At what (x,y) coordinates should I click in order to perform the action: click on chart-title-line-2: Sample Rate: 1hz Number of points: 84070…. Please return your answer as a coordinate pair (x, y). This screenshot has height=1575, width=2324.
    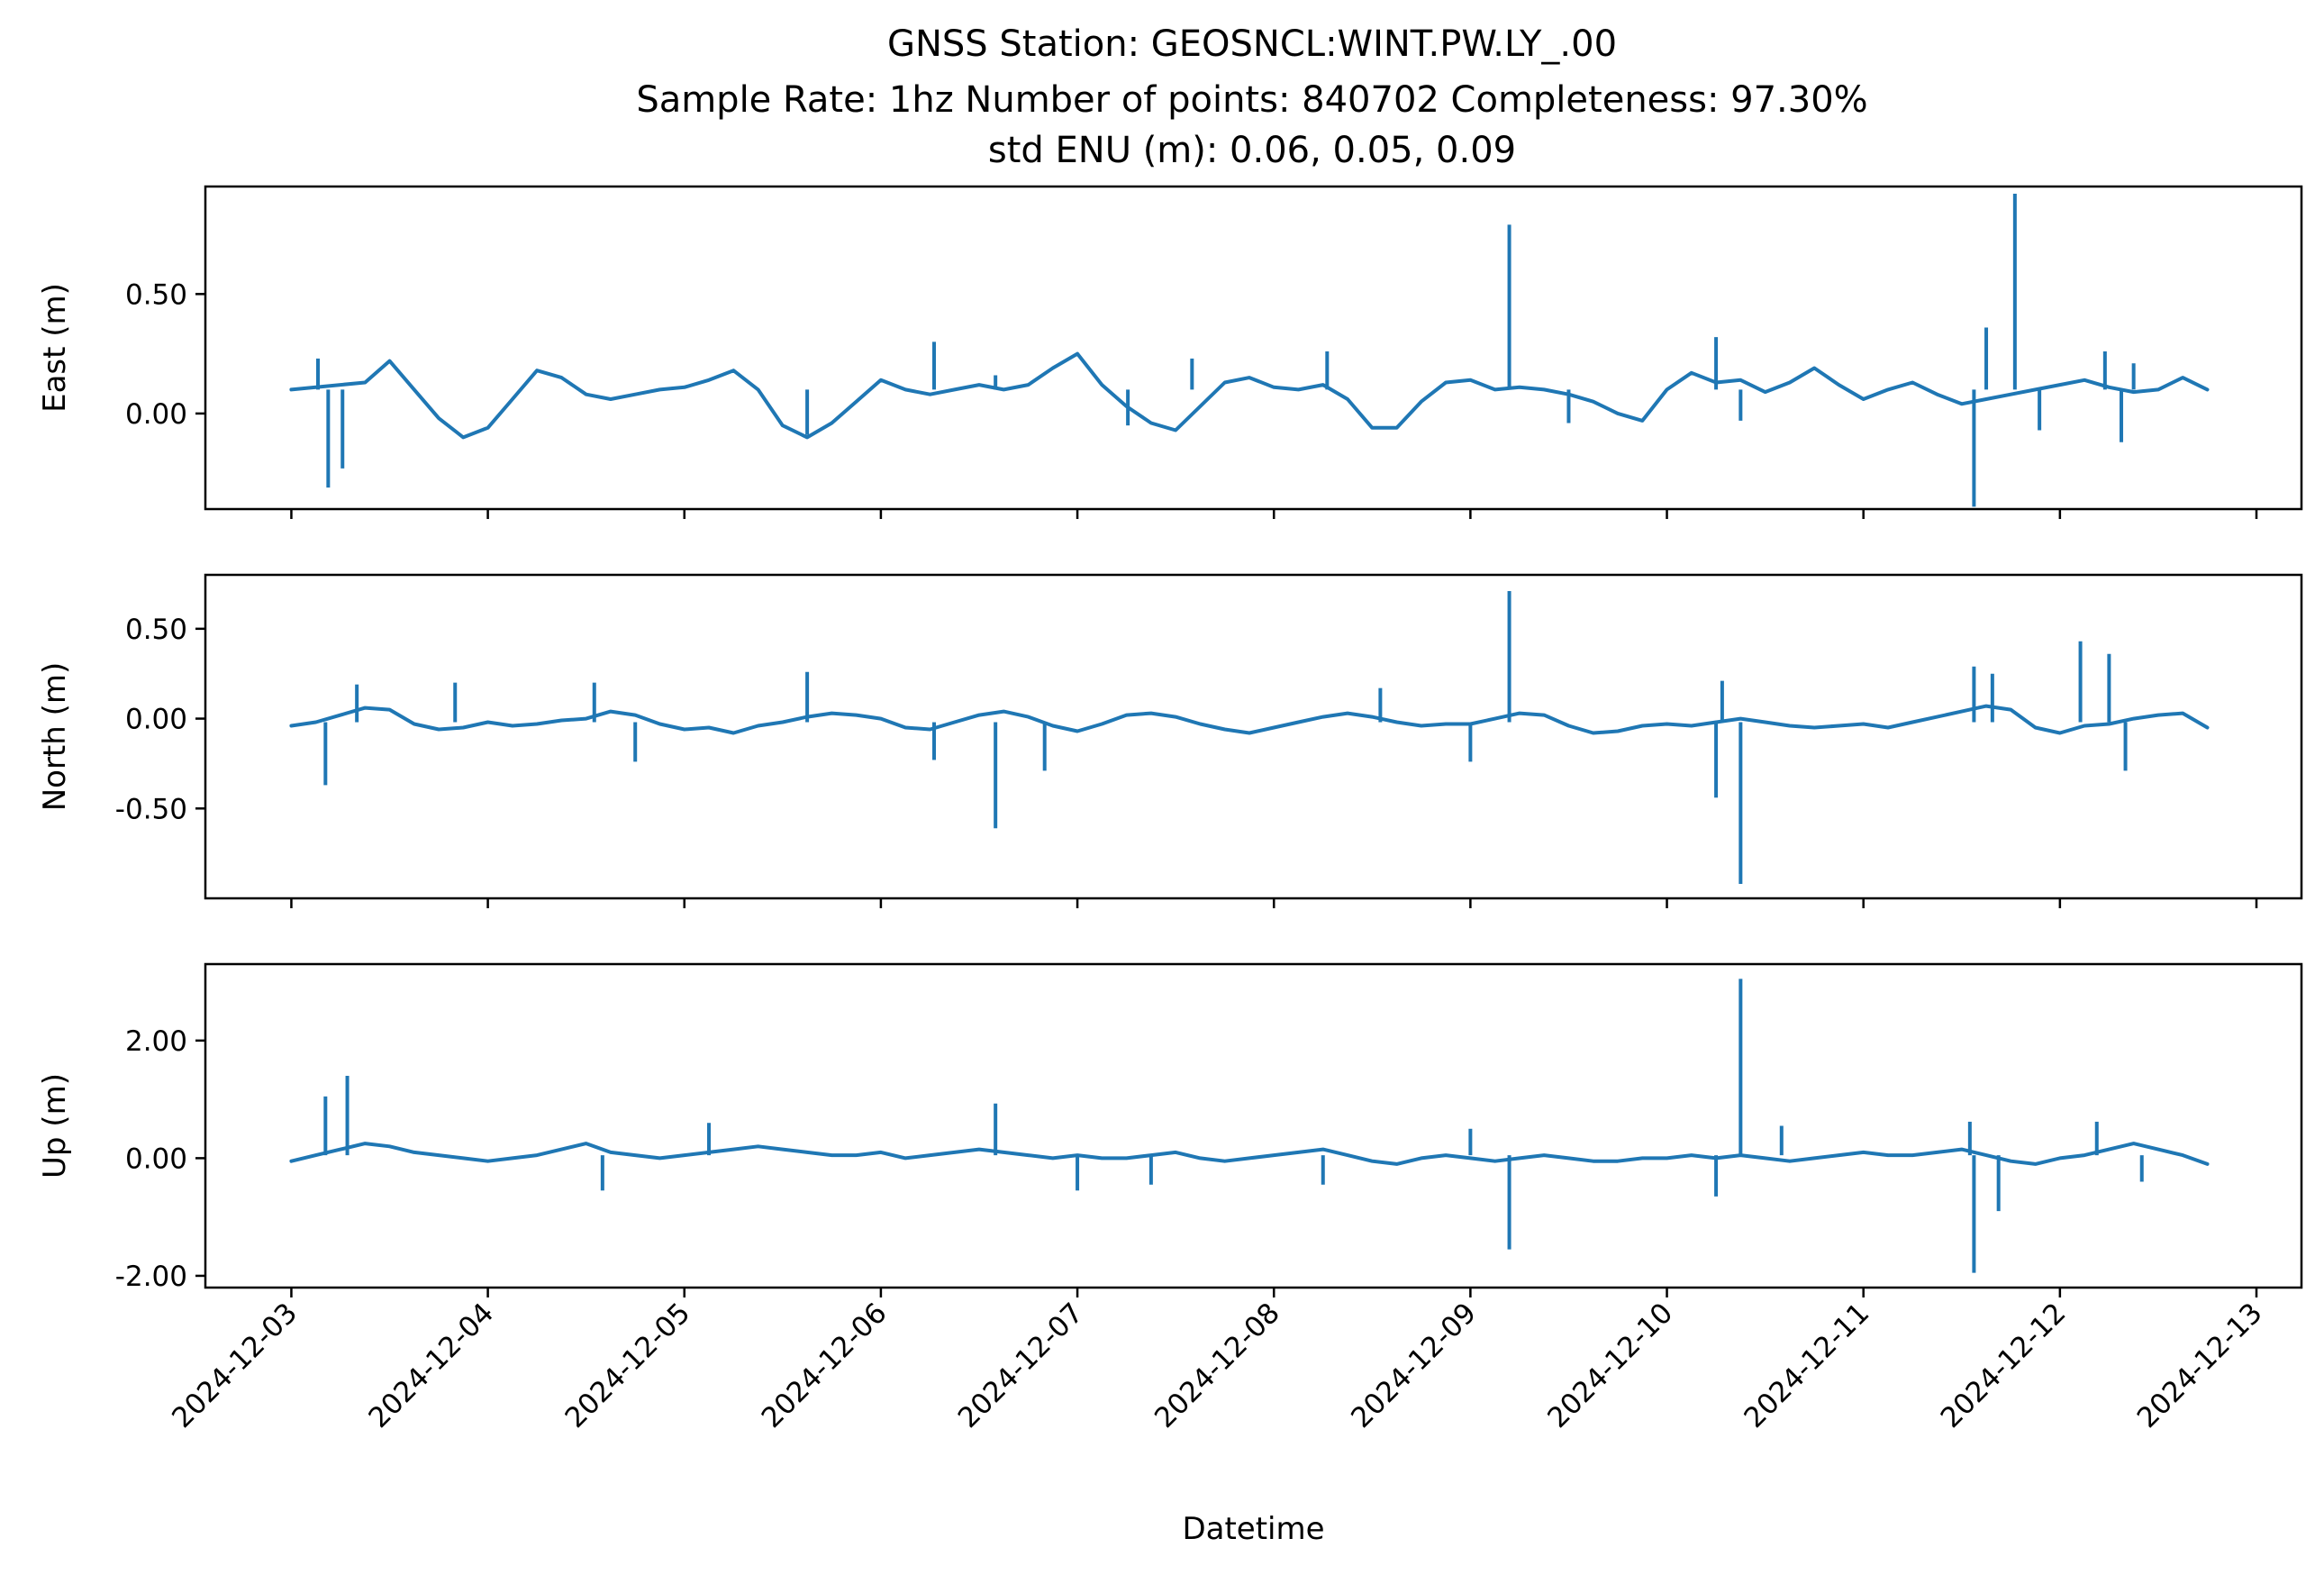
    Looking at the image, I should click on (1252, 100).